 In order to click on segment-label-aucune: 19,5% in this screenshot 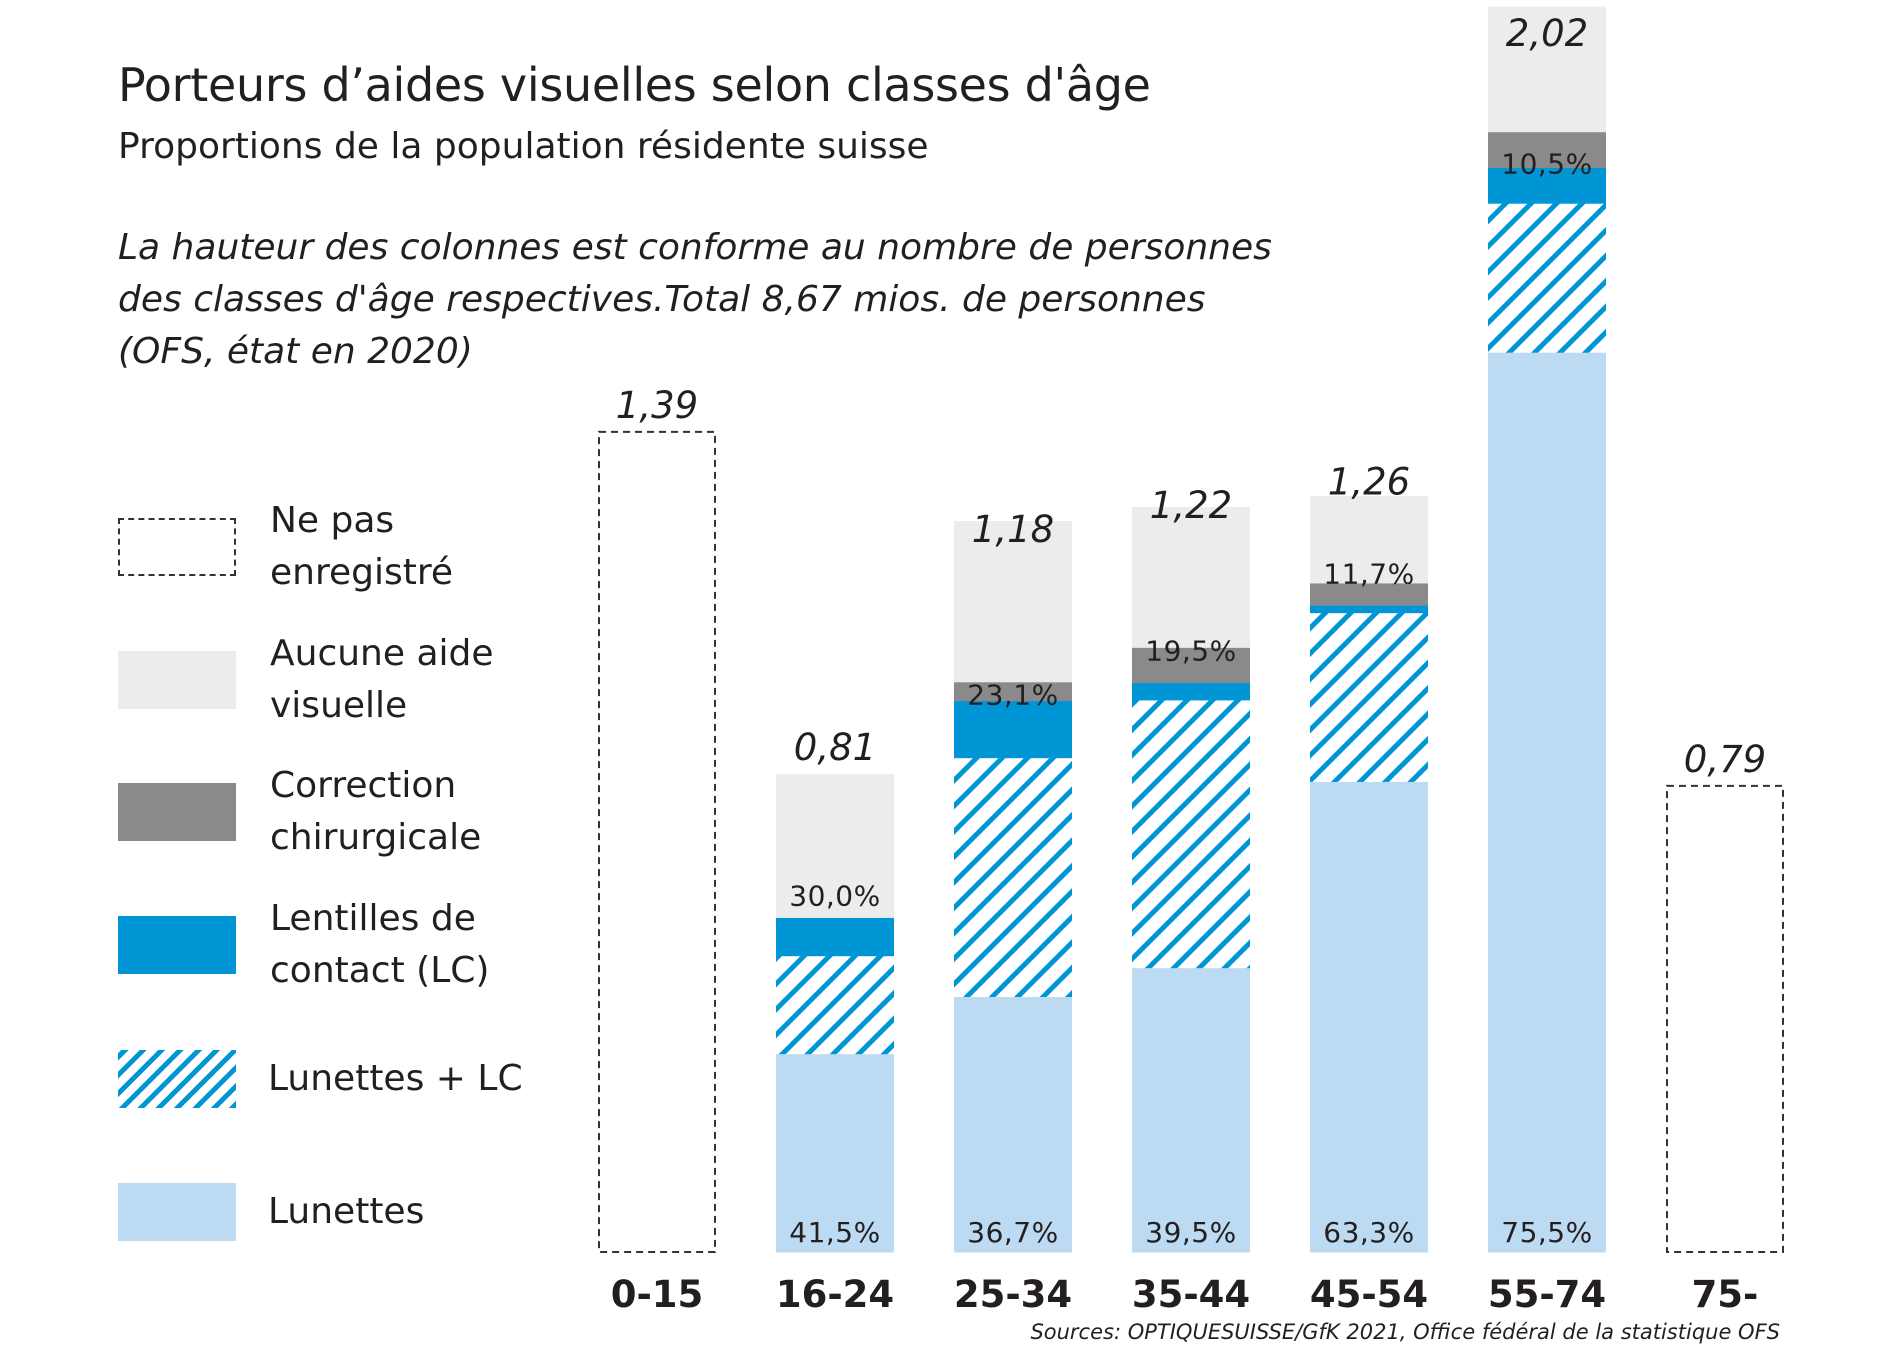, I will do `click(1190, 651)`.